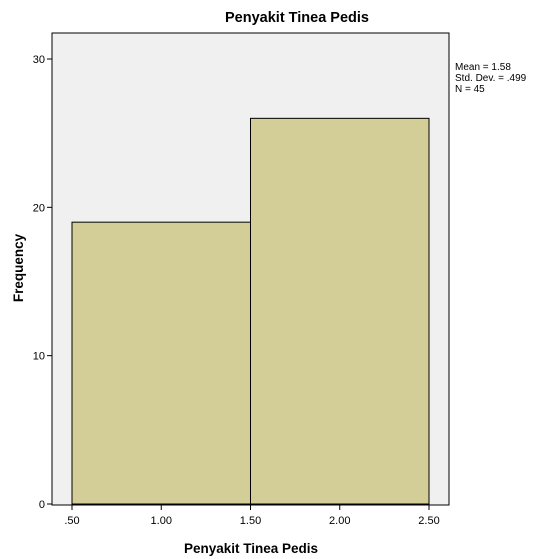 This screenshot has width=533, height=559. What do you see at coordinates (428, 521) in the screenshot?
I see `x-tick-label: 2.50` at bounding box center [428, 521].